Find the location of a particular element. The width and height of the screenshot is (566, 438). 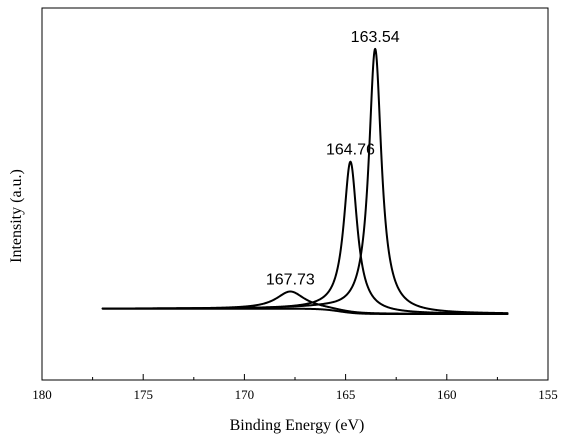

x-axis-title: Binding Energy (eV) is located at coordinates (297, 425).